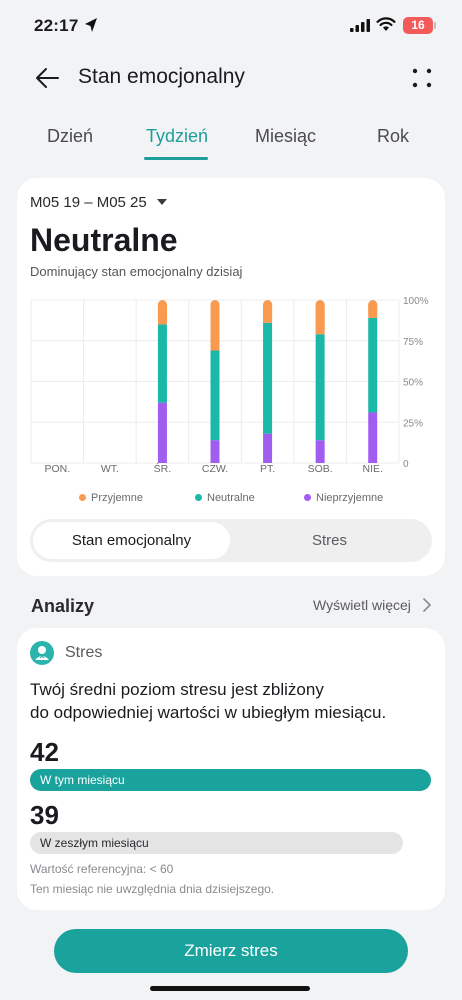 This screenshot has height=1000, width=462. I want to click on dominant-state: Neutralne, so click(104, 240).